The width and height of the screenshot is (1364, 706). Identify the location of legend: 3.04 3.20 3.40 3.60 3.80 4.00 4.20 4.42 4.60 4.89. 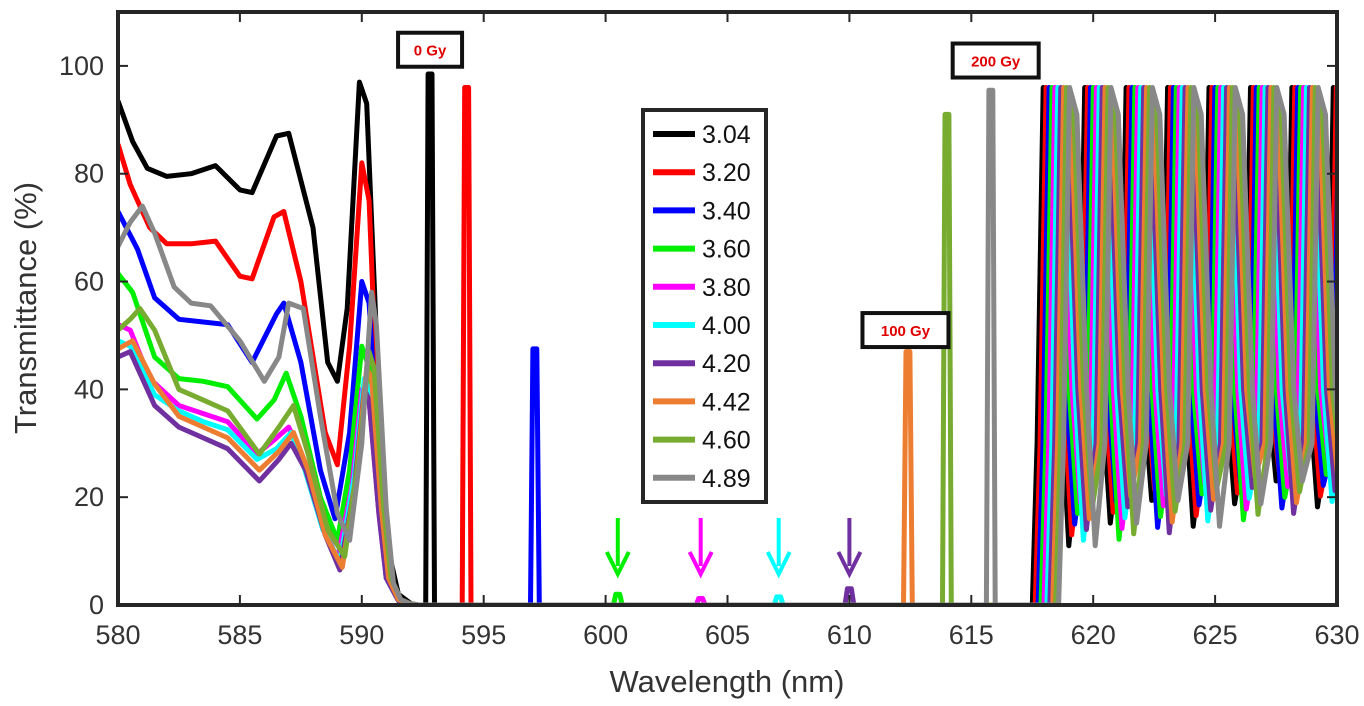
(704, 306).